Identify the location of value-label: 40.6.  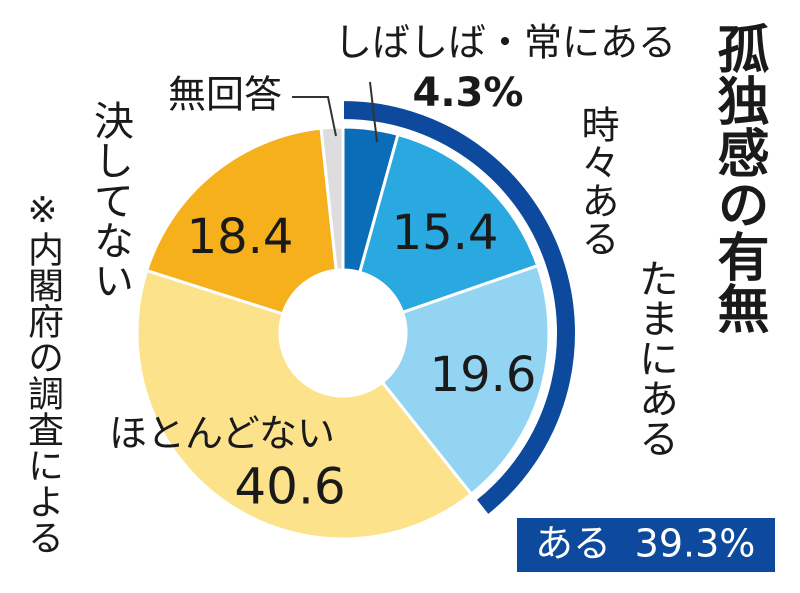
(289, 487).